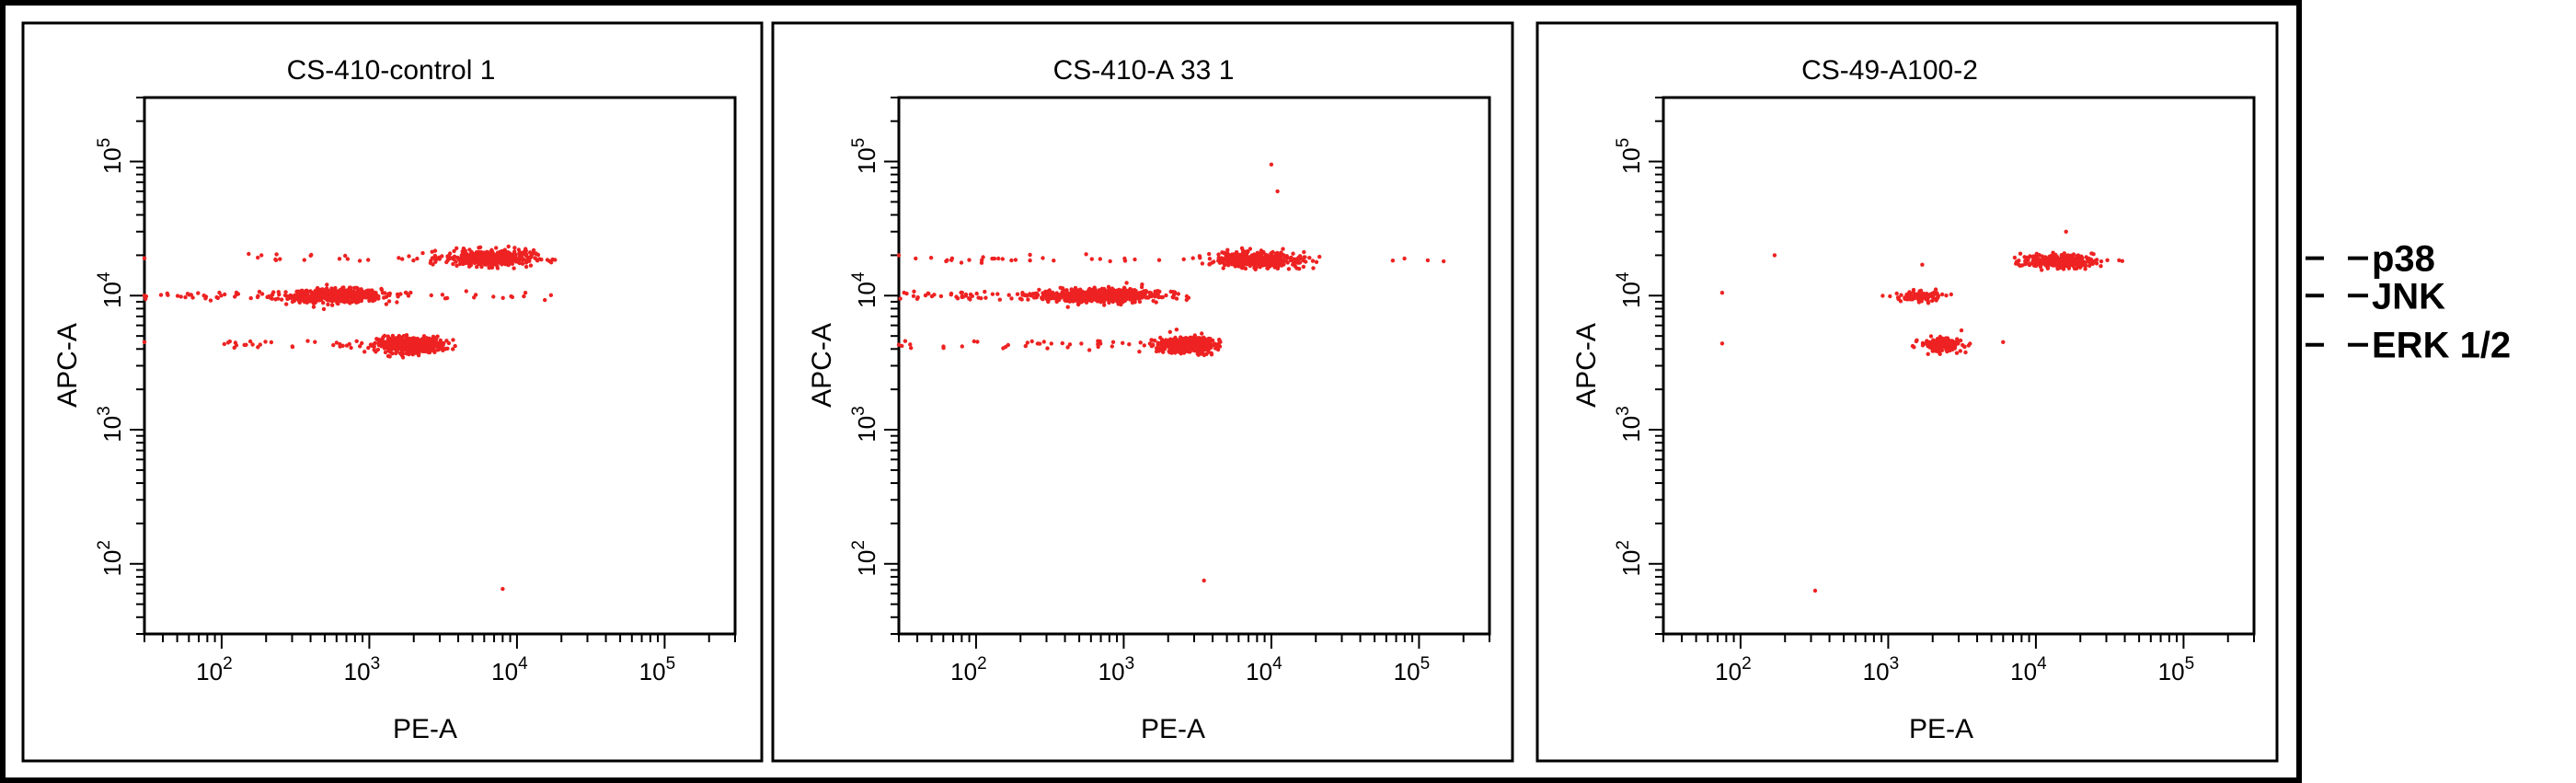 The height and width of the screenshot is (783, 2576). Describe the element at coordinates (1881, 669) in the screenshot. I see `x-tick-label: 103` at that location.